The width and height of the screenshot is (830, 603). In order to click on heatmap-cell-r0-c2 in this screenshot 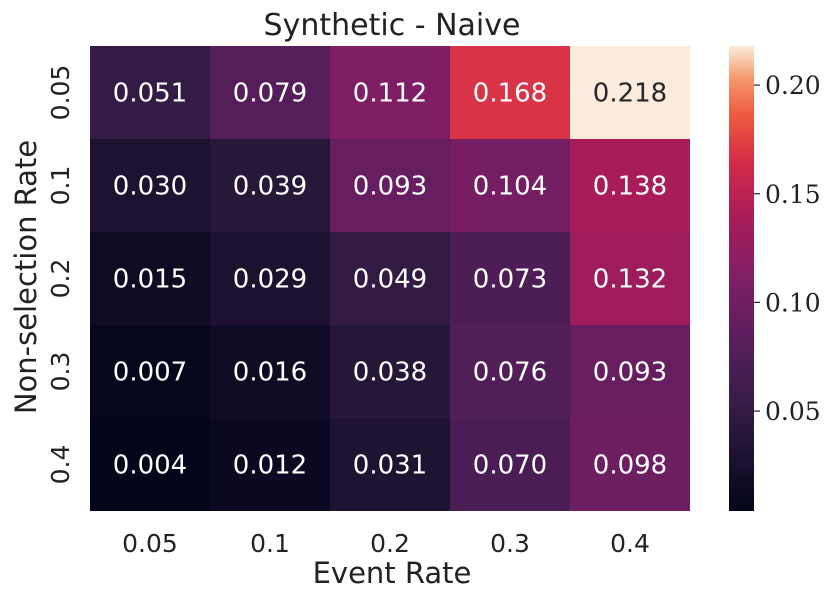, I will do `click(390, 92)`.